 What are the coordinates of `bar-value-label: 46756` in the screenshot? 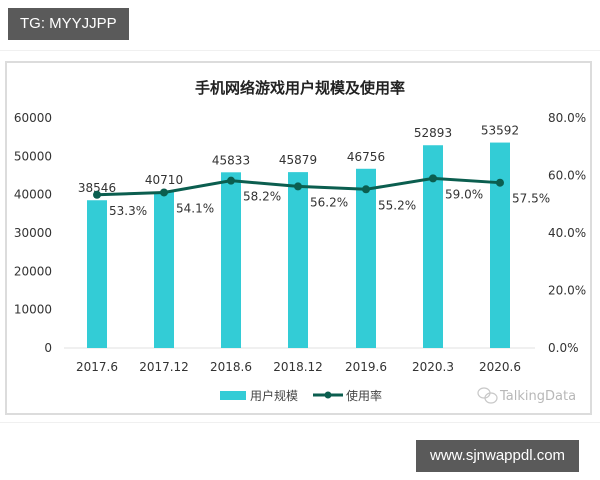 It's located at (366, 157).